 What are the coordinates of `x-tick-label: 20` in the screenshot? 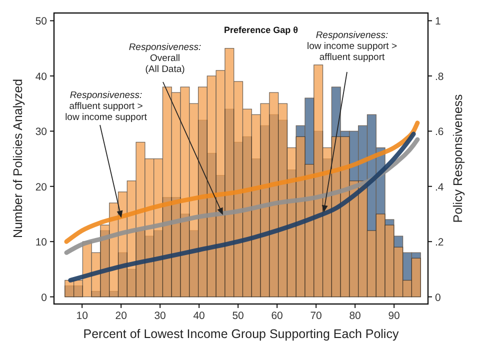 It's located at (121, 316).